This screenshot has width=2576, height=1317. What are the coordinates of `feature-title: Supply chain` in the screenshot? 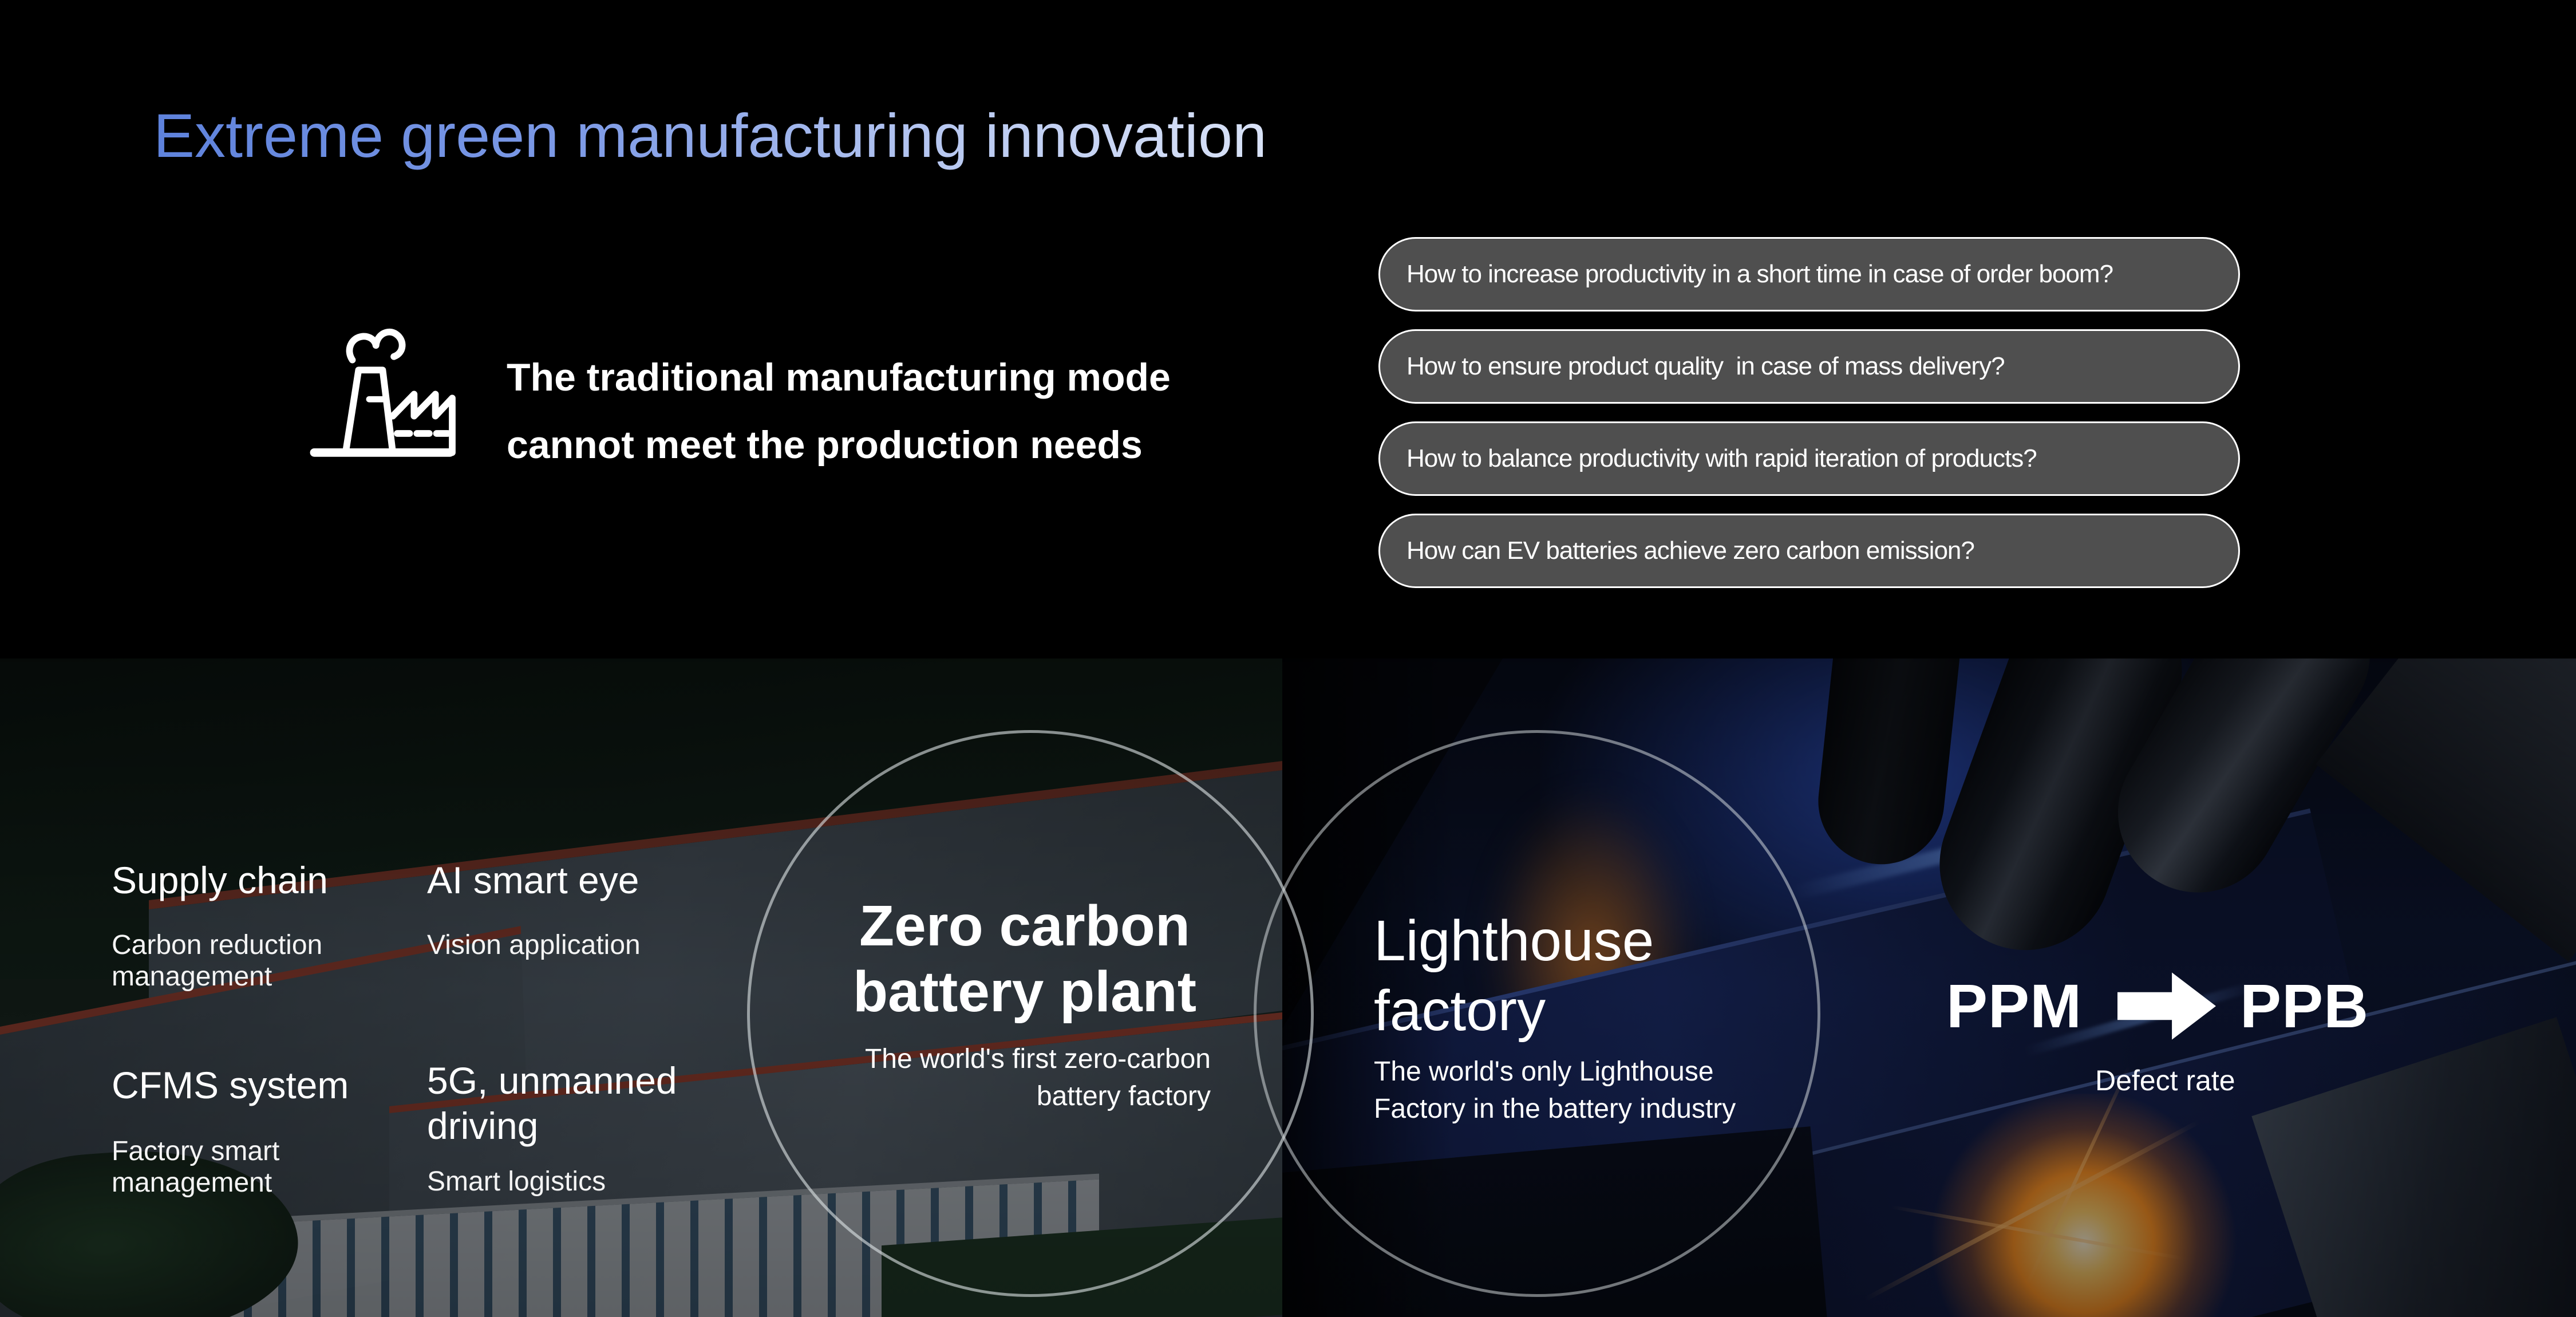 It's located at (220, 880).